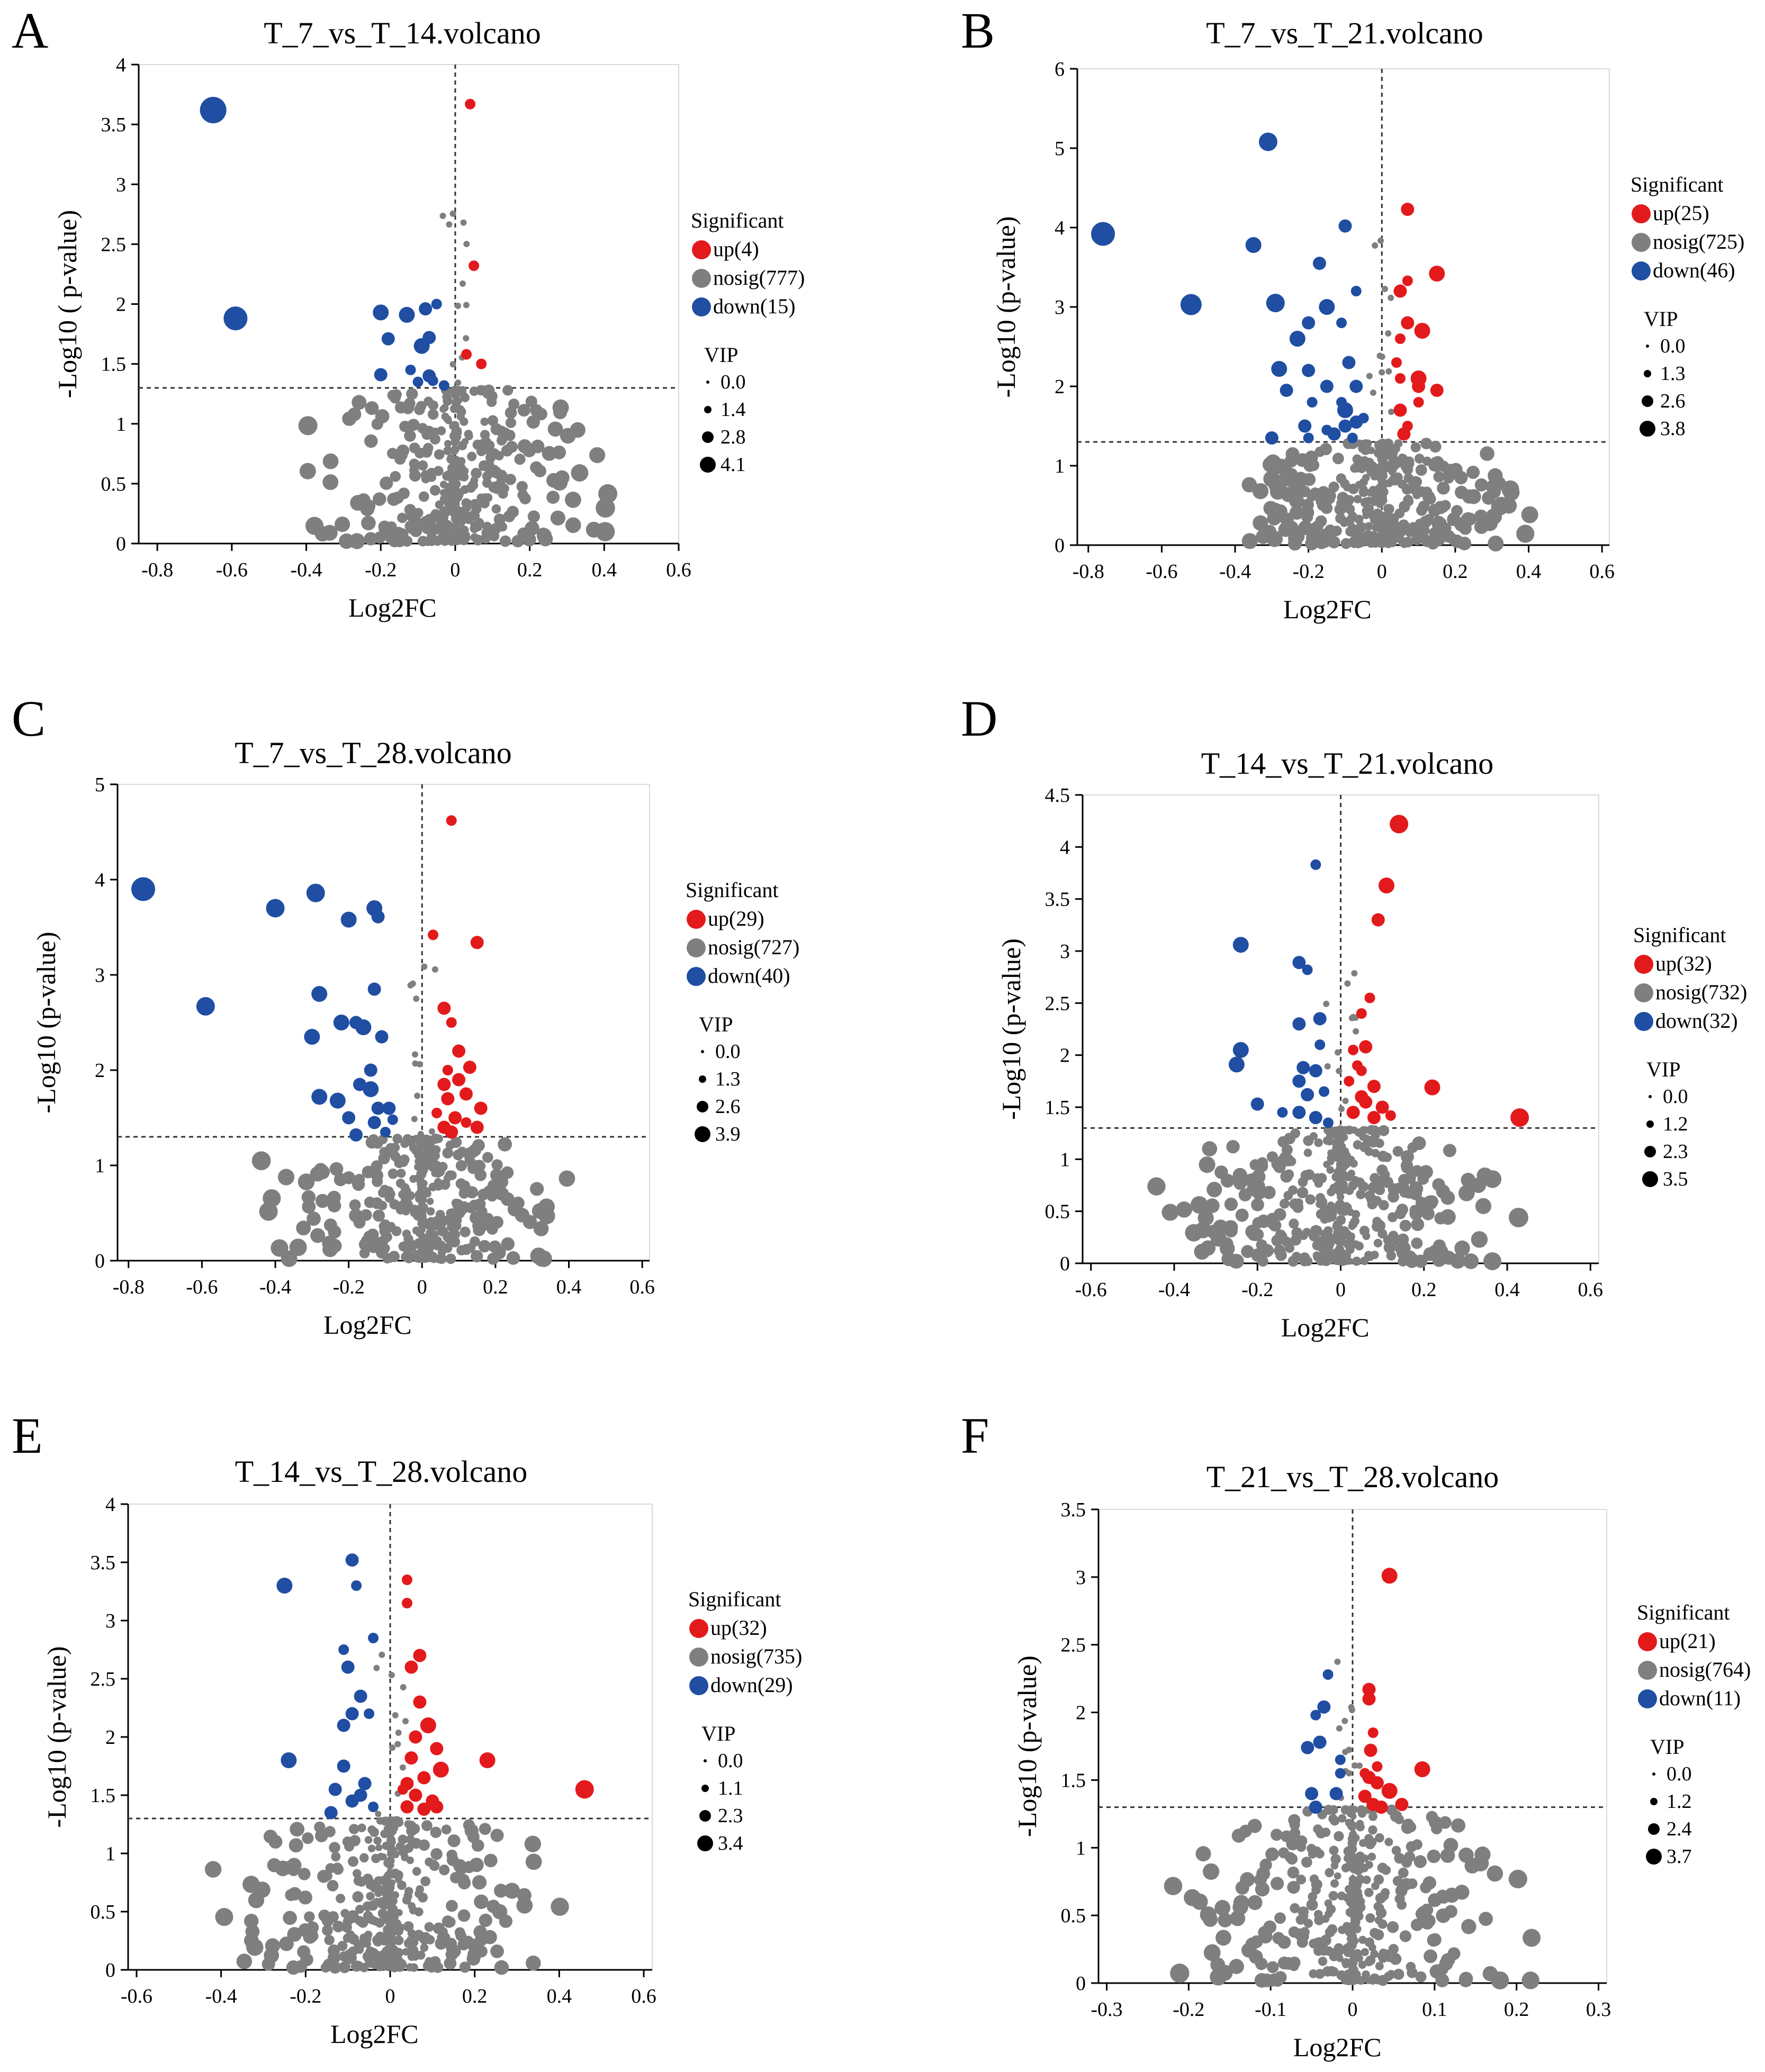 The height and width of the screenshot is (2072, 1765). What do you see at coordinates (110, 1505) in the screenshot?
I see `y-tick-label: 4` at bounding box center [110, 1505].